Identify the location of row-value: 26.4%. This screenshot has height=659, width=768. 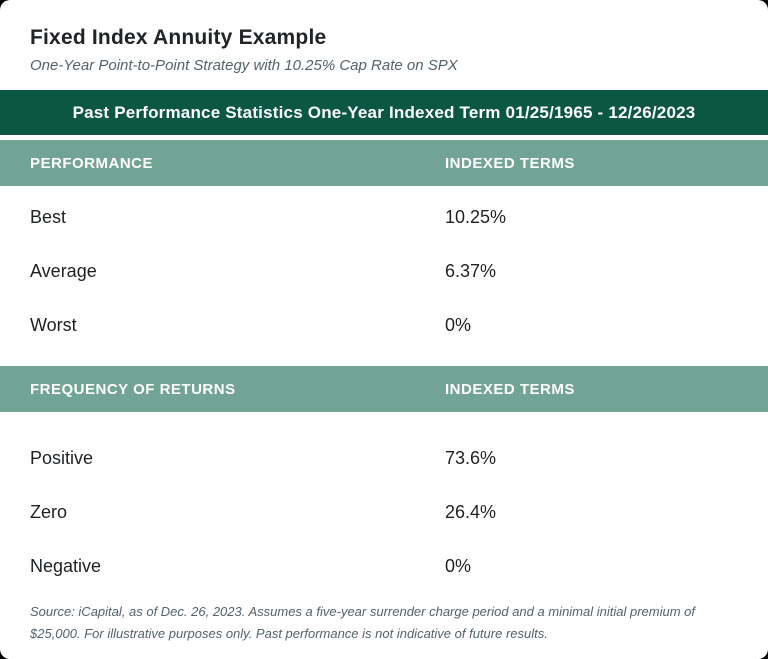
(471, 511).